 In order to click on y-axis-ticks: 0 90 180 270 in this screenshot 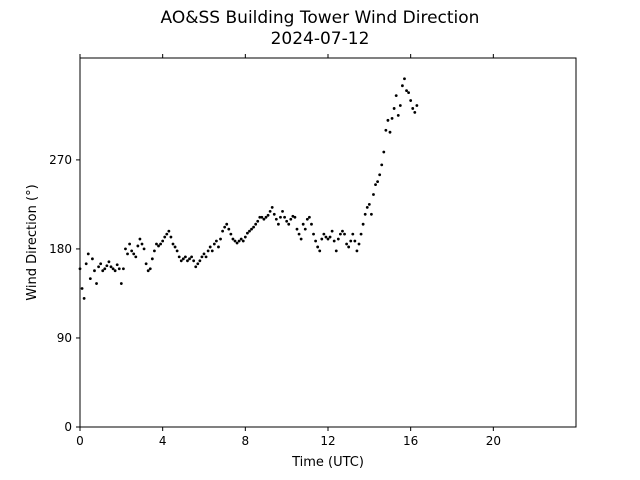, I will do `click(64, 293)`.